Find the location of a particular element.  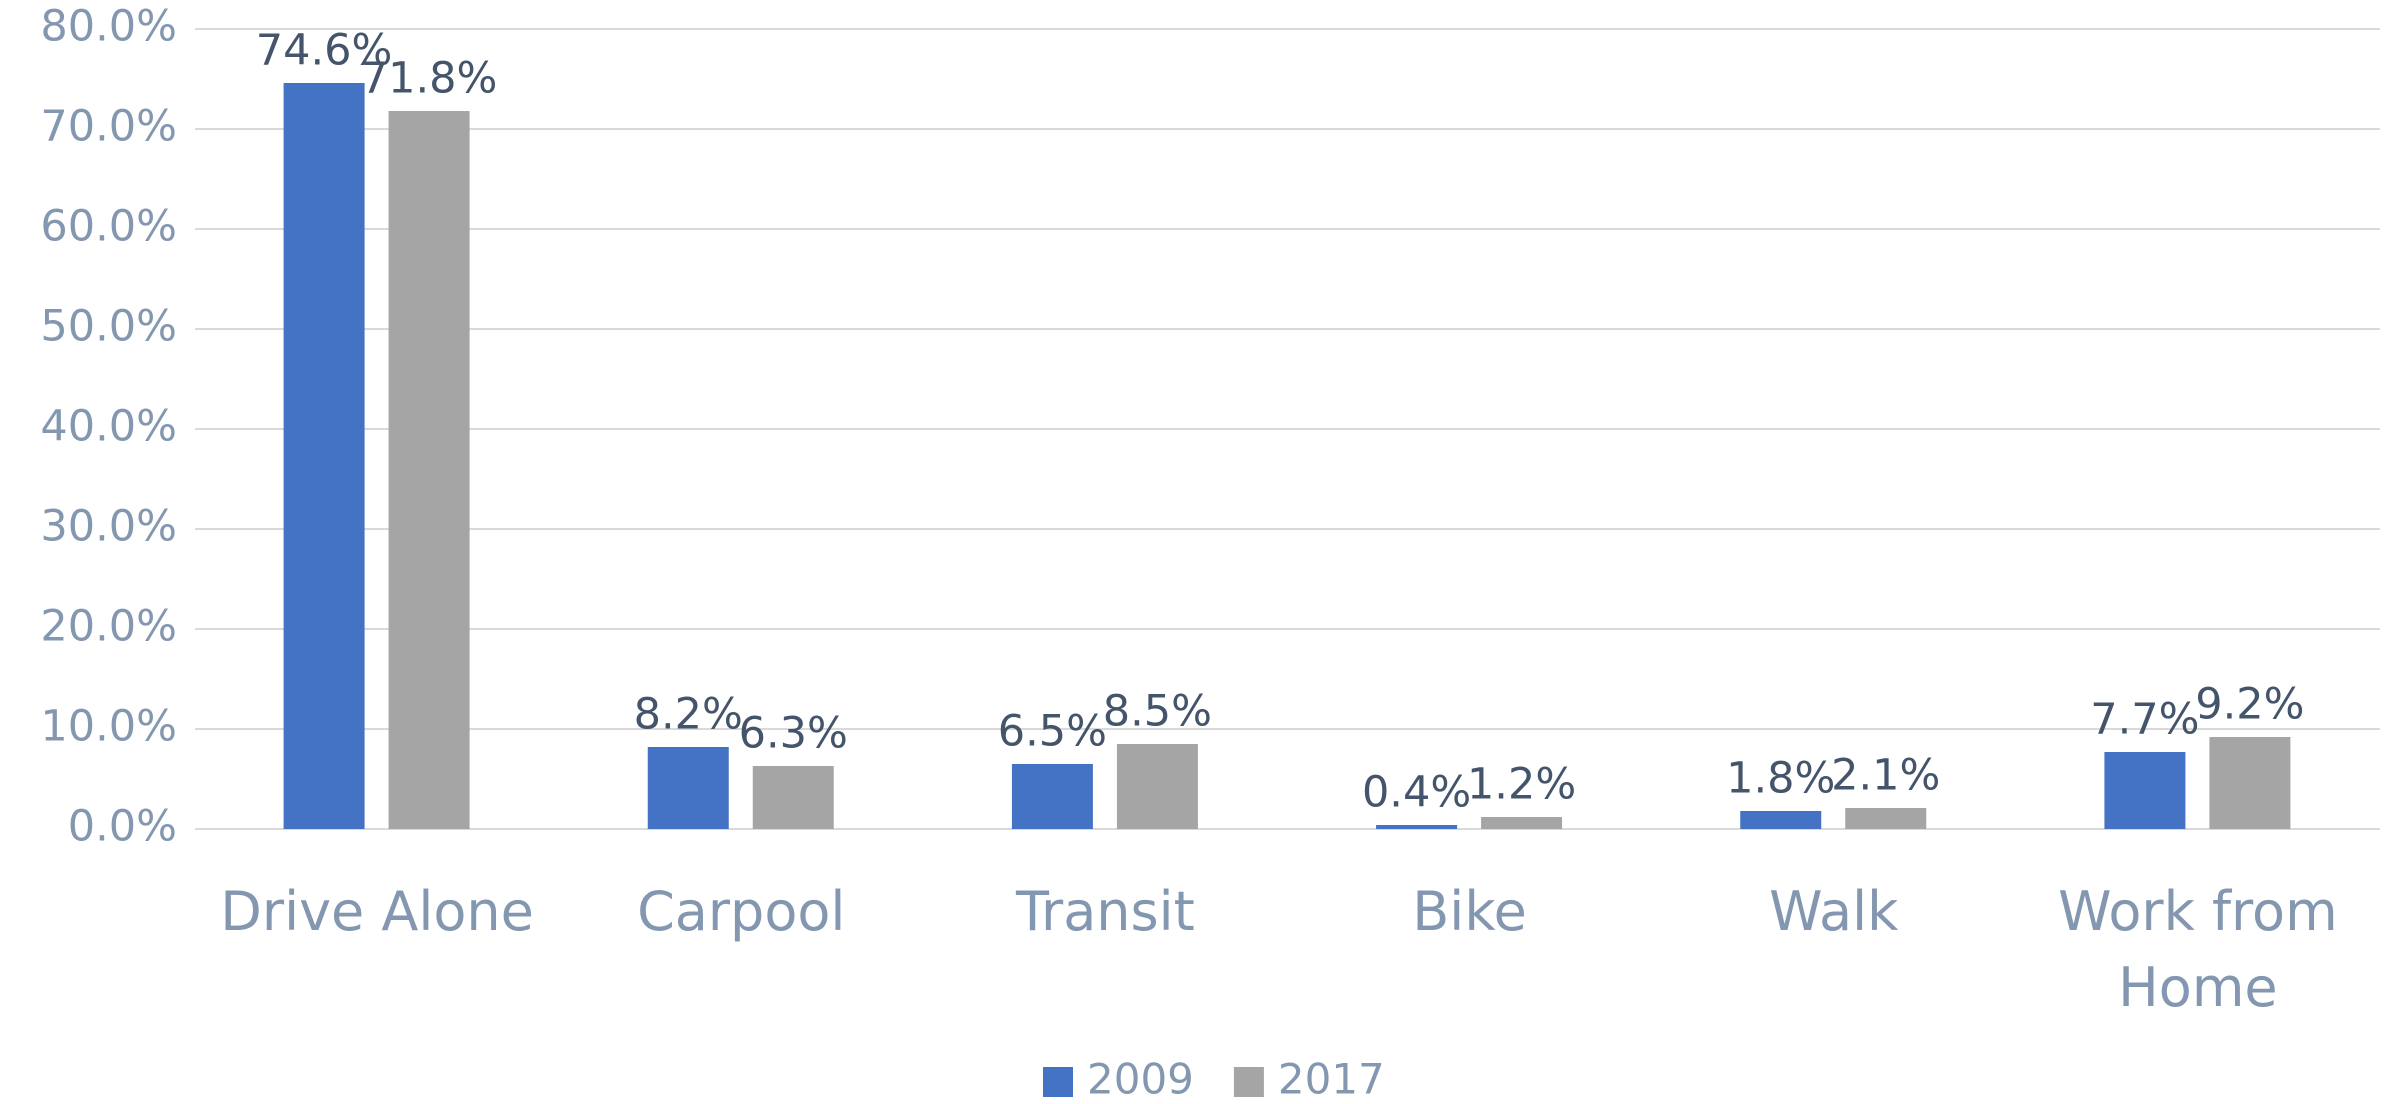

data-label: 6.5% is located at coordinates (1052, 732).